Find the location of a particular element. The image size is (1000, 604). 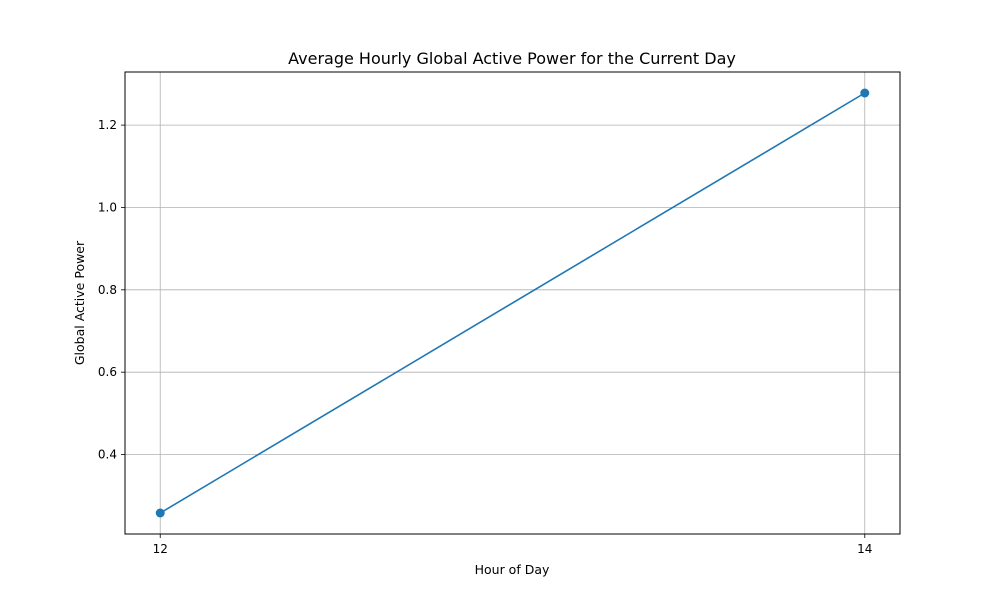

y-tick-label: 1.2 is located at coordinates (107, 125).